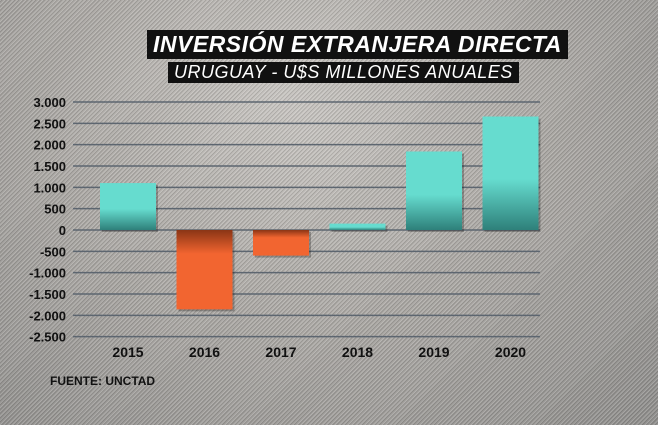 The width and height of the screenshot is (658, 425). I want to click on bar-2016, so click(204, 270).